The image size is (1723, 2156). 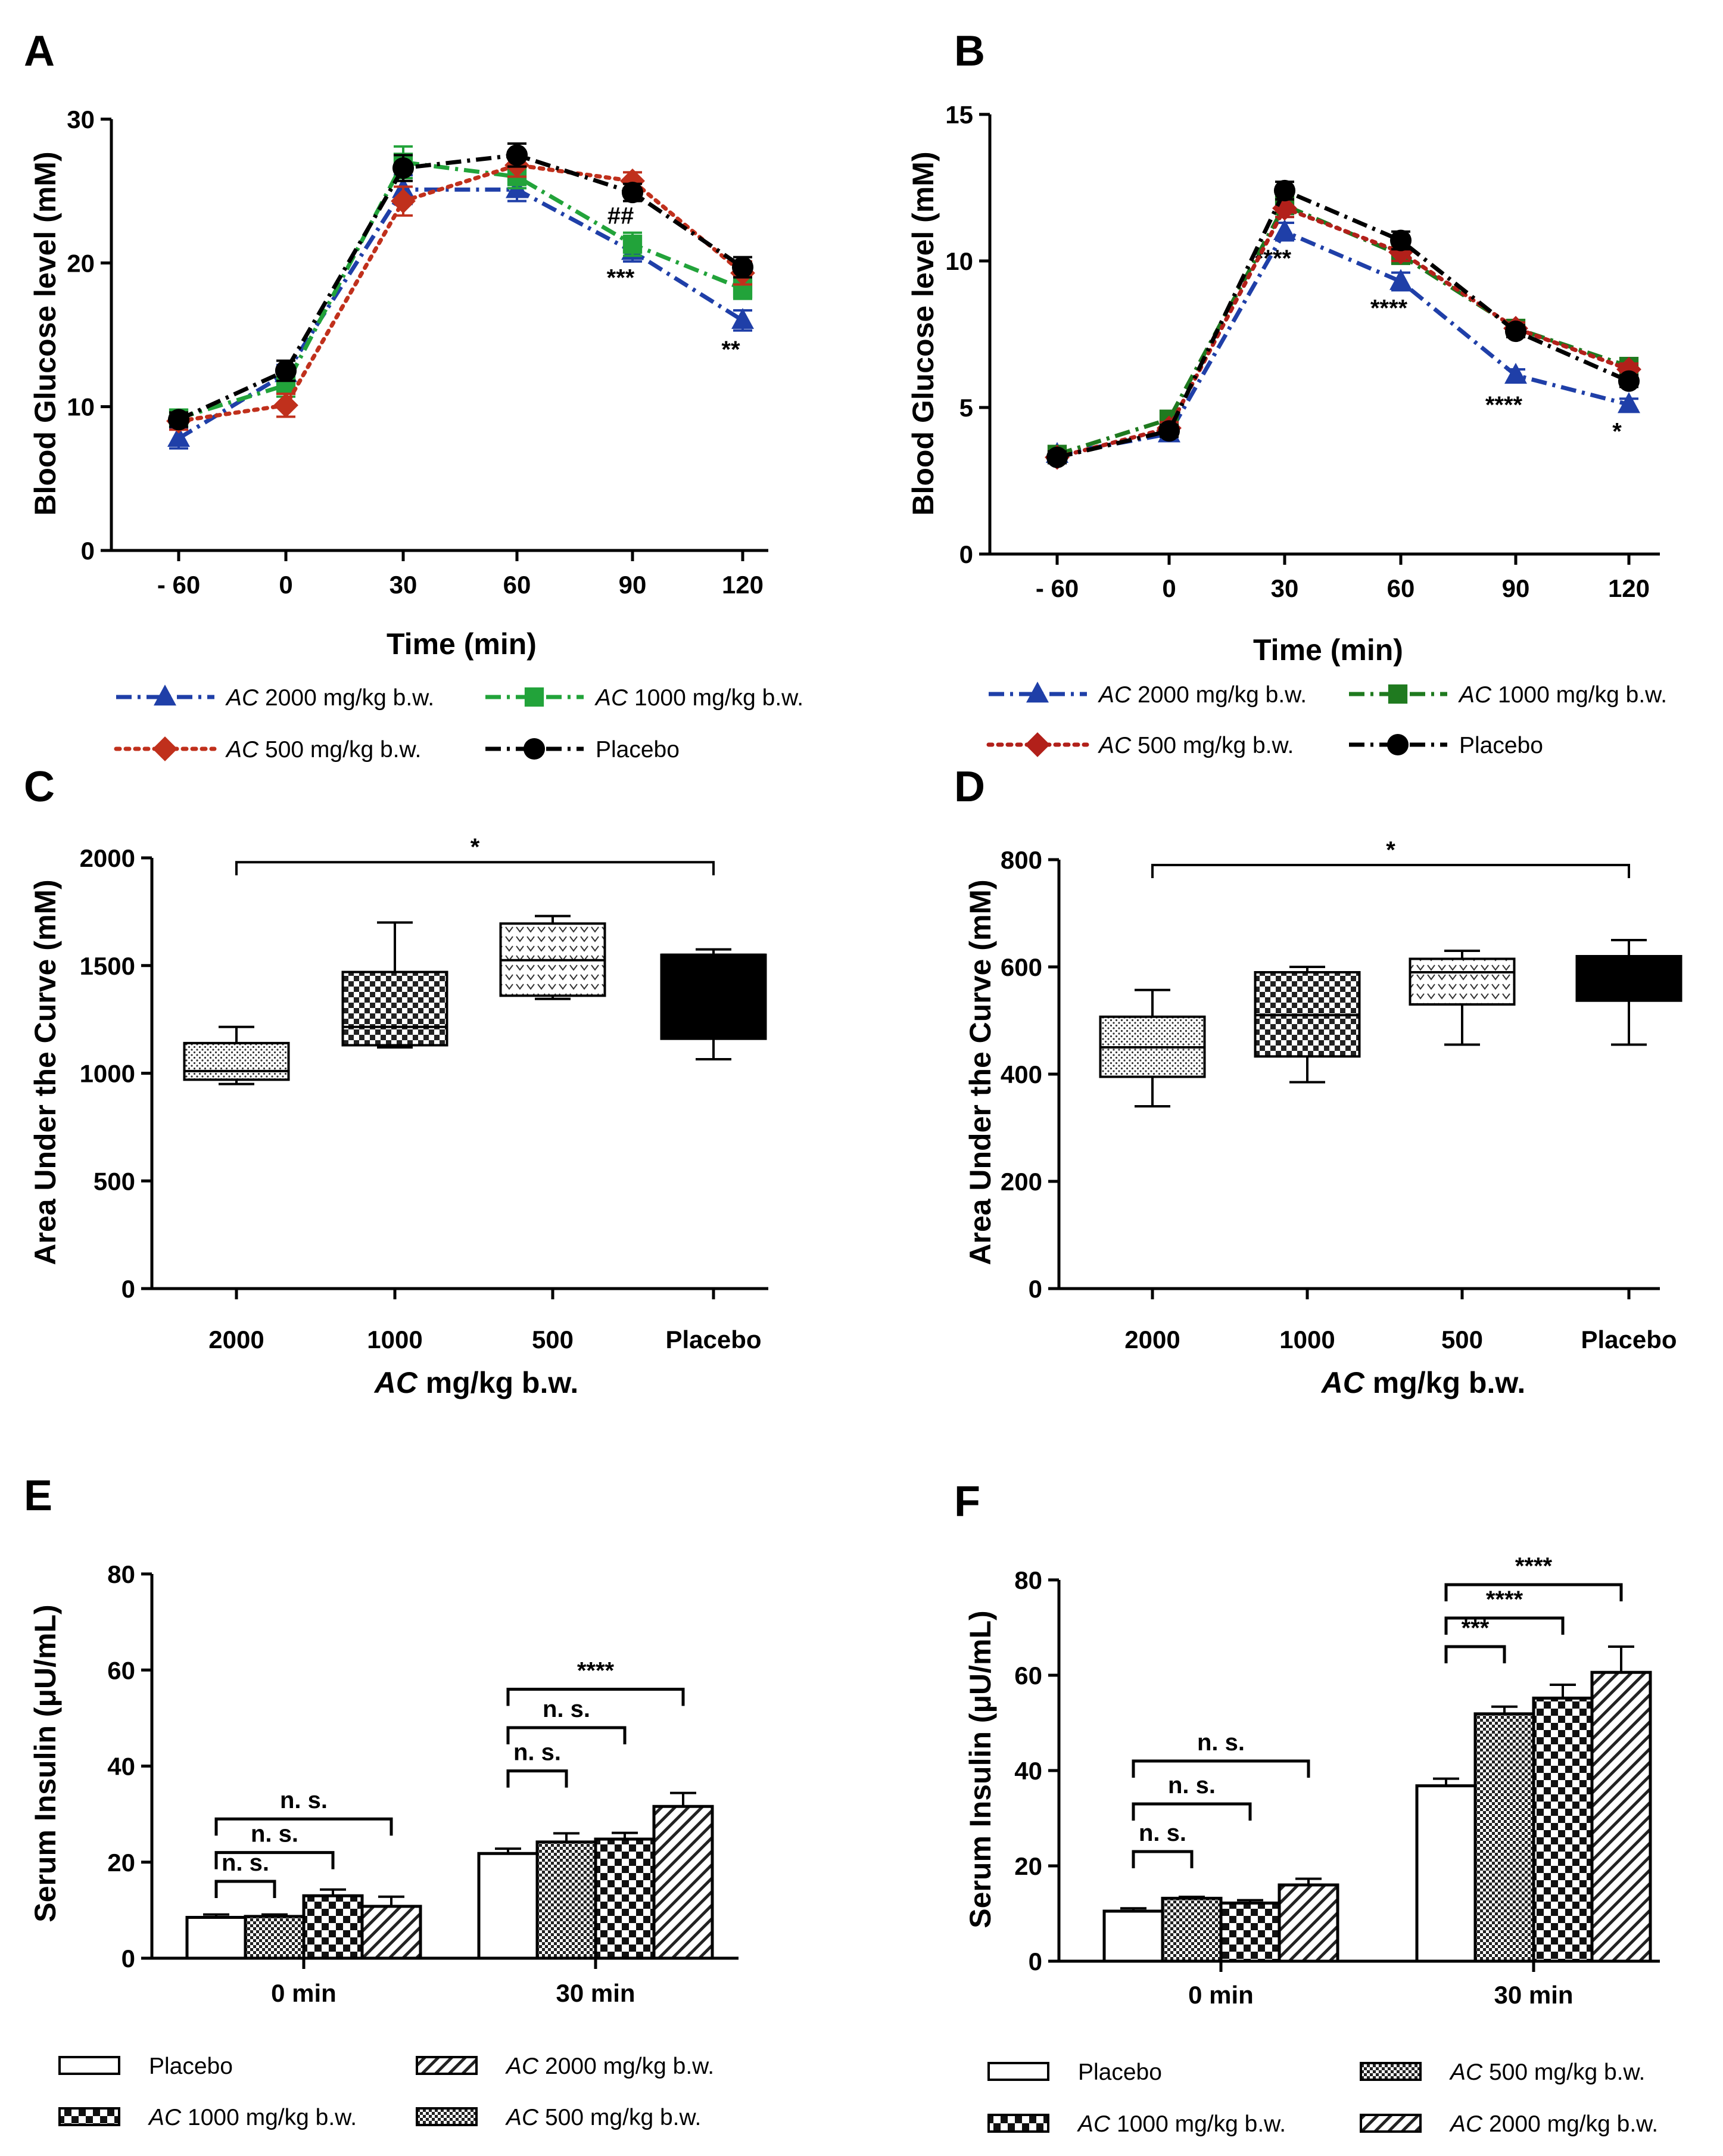 I want to click on legend-label-rest: 500 mg/kg b.w., so click(x=339, y=750).